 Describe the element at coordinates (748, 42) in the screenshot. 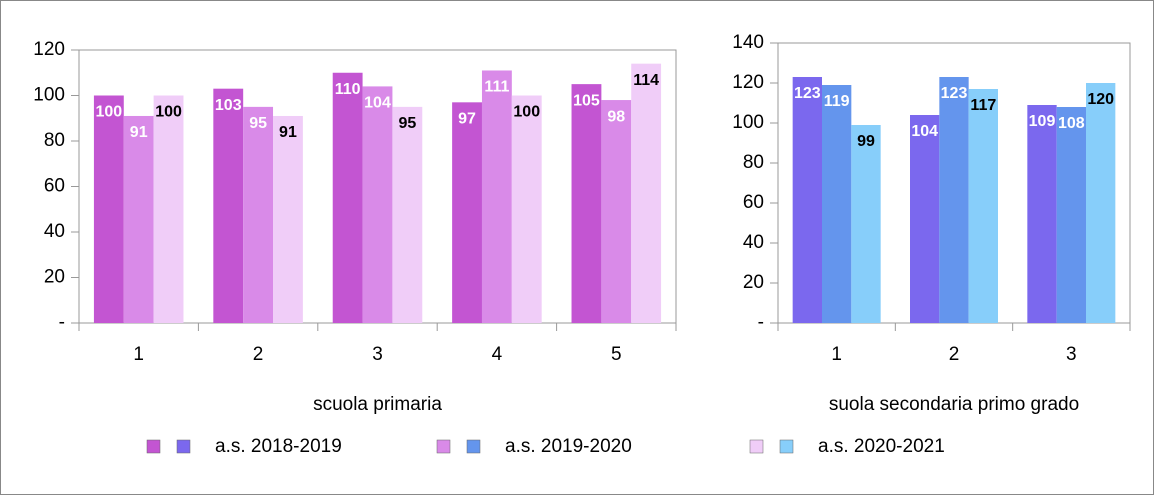

I see `y-tick-label: 140` at that location.